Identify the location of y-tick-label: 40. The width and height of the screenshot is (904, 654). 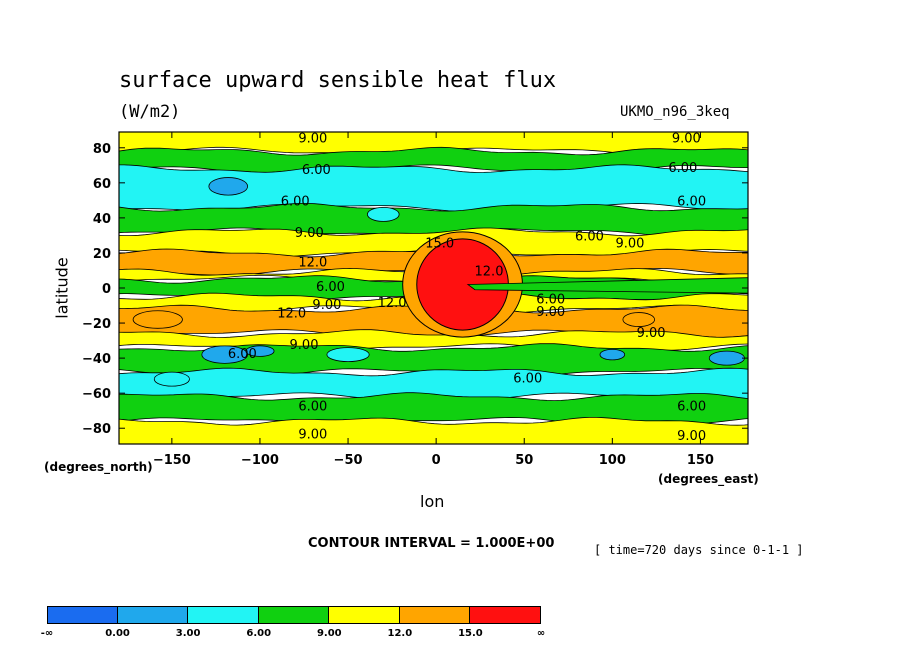
(102, 219).